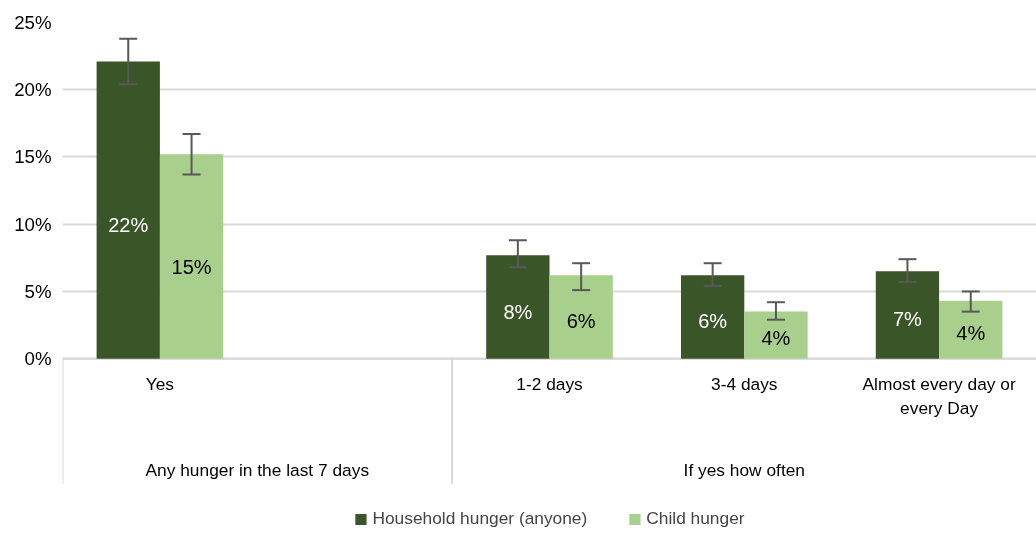  What do you see at coordinates (744, 469) in the screenshot?
I see `text: If yes how often` at bounding box center [744, 469].